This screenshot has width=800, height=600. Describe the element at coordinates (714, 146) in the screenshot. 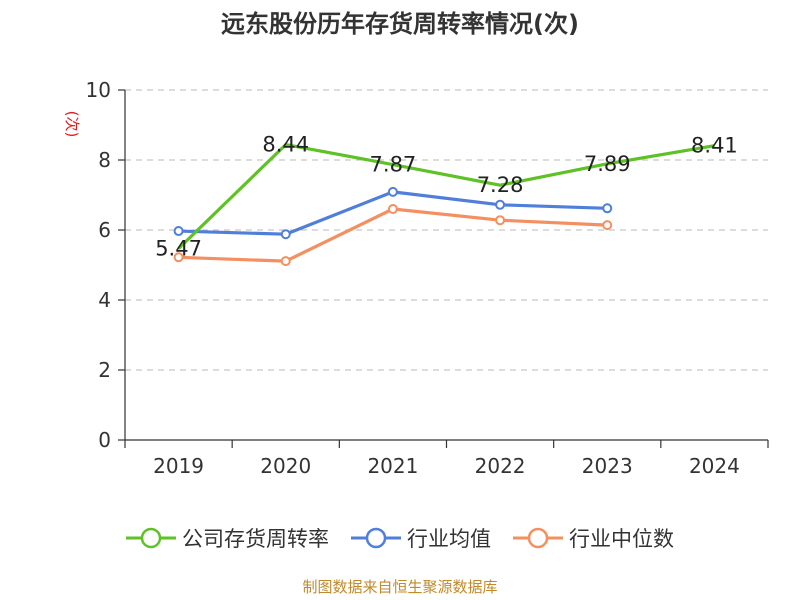

I see `data-label: 8.41` at that location.